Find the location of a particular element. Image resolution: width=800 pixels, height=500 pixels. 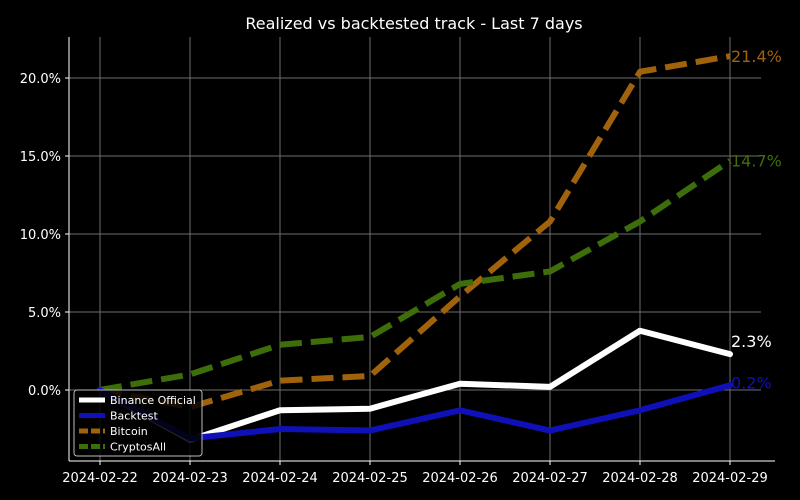

y-tick-label: 15.0% is located at coordinates (40, 157).